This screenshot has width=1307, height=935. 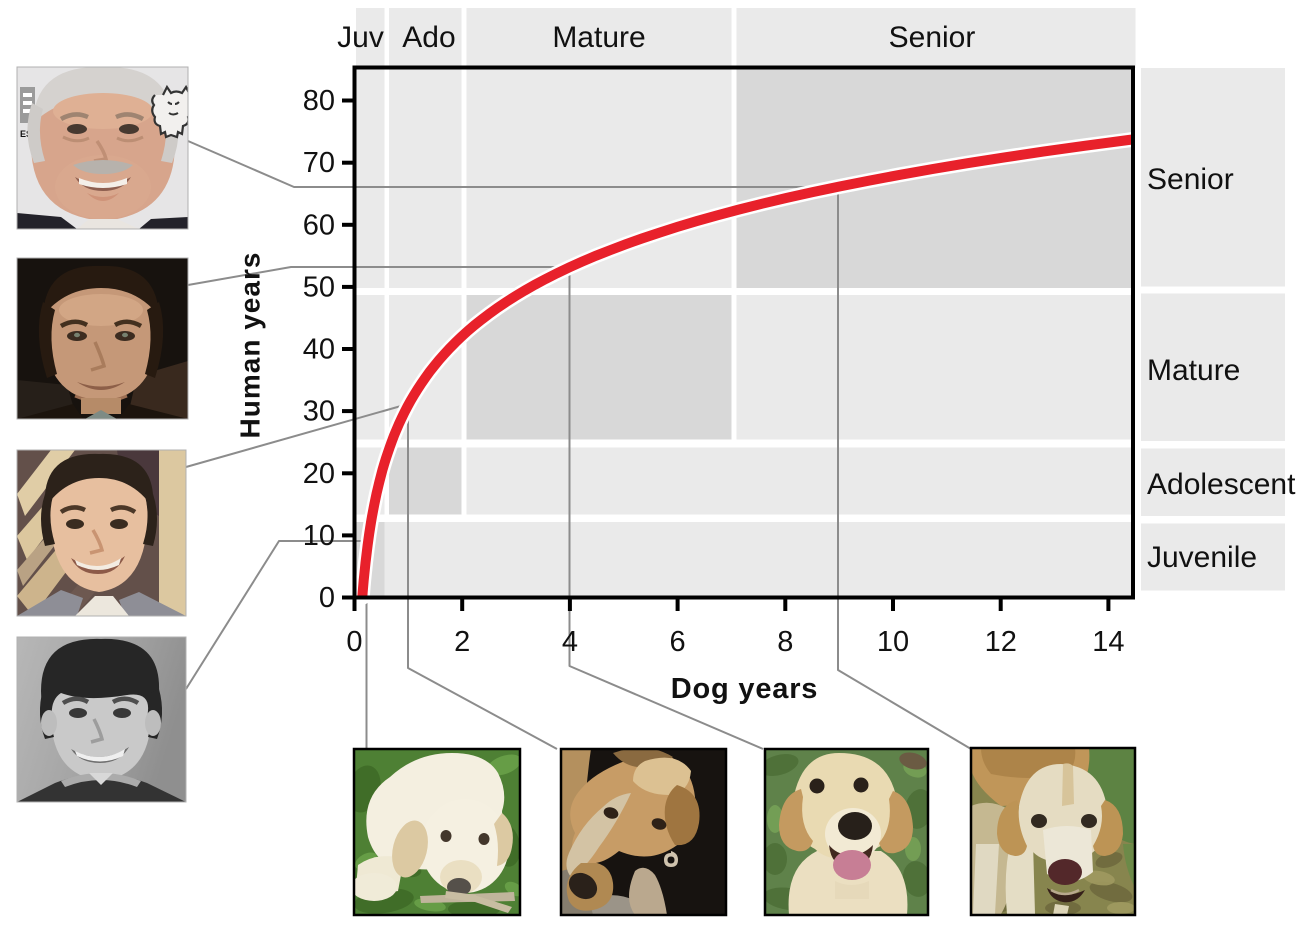 What do you see at coordinates (785, 642) in the screenshot?
I see `svg-text: 8` at bounding box center [785, 642].